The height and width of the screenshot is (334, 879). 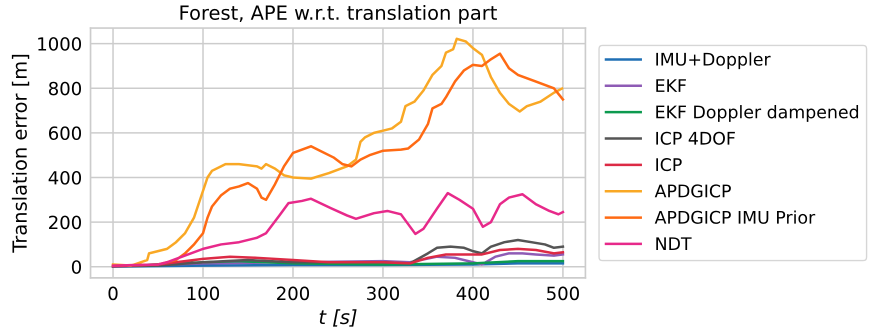 I want to click on legend-label: EKF Doppler dampened, so click(x=757, y=113).